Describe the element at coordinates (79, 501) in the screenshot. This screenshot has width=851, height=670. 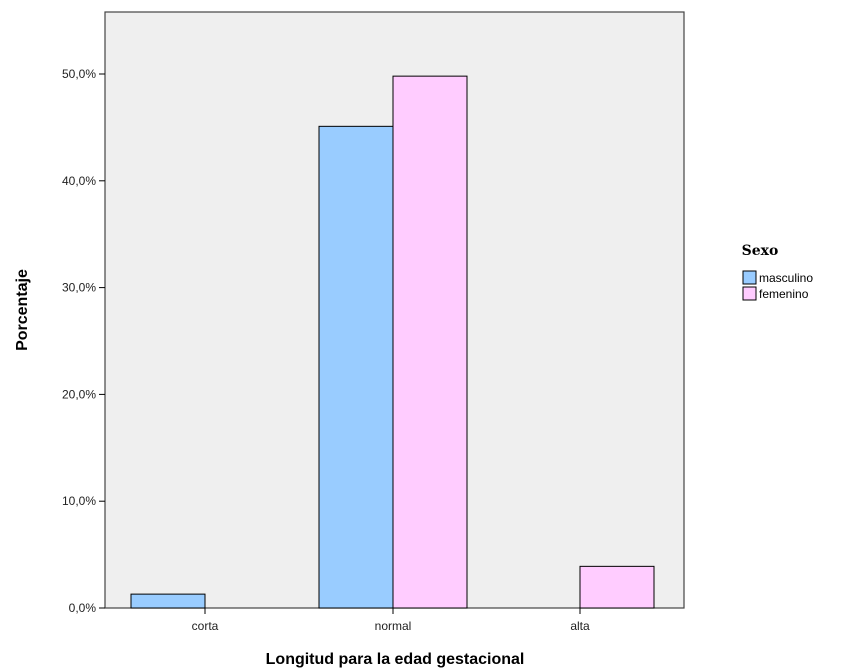
I see `y-tick-label: 10,0%` at that location.